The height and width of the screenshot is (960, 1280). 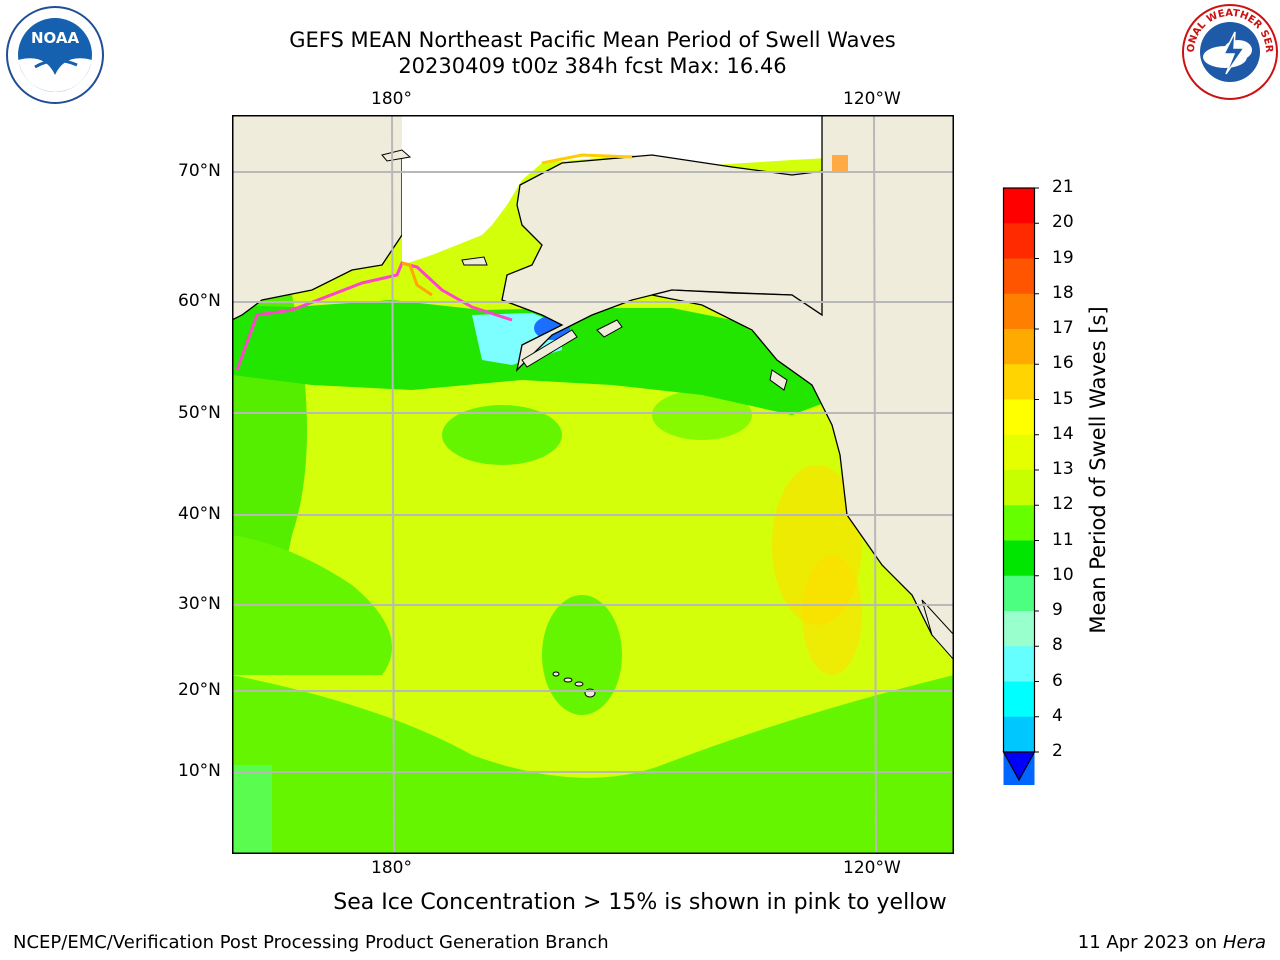 What do you see at coordinates (1063, 187) in the screenshot?
I see `colorbar-tick-label: 21` at bounding box center [1063, 187].